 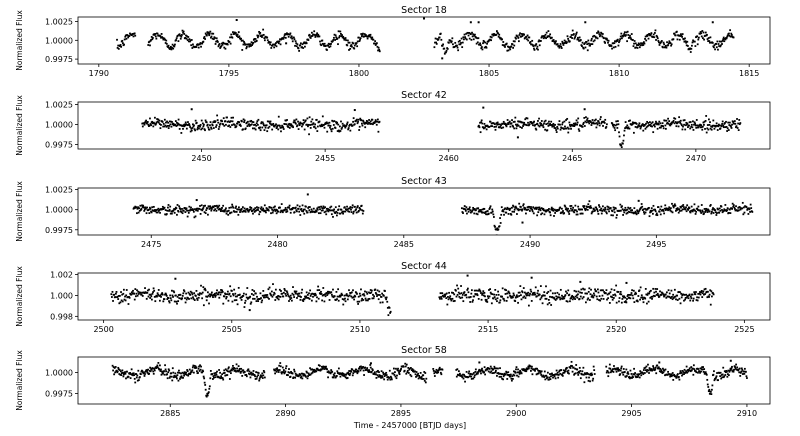 I want to click on y-tick-label: 0.9975, so click(x=59, y=230).